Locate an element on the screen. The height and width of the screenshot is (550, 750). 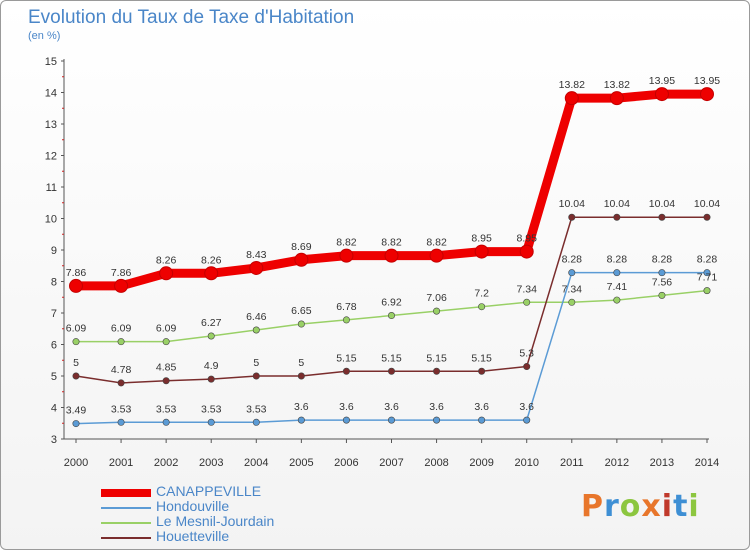
data-label: 4.9 is located at coordinates (211, 366).